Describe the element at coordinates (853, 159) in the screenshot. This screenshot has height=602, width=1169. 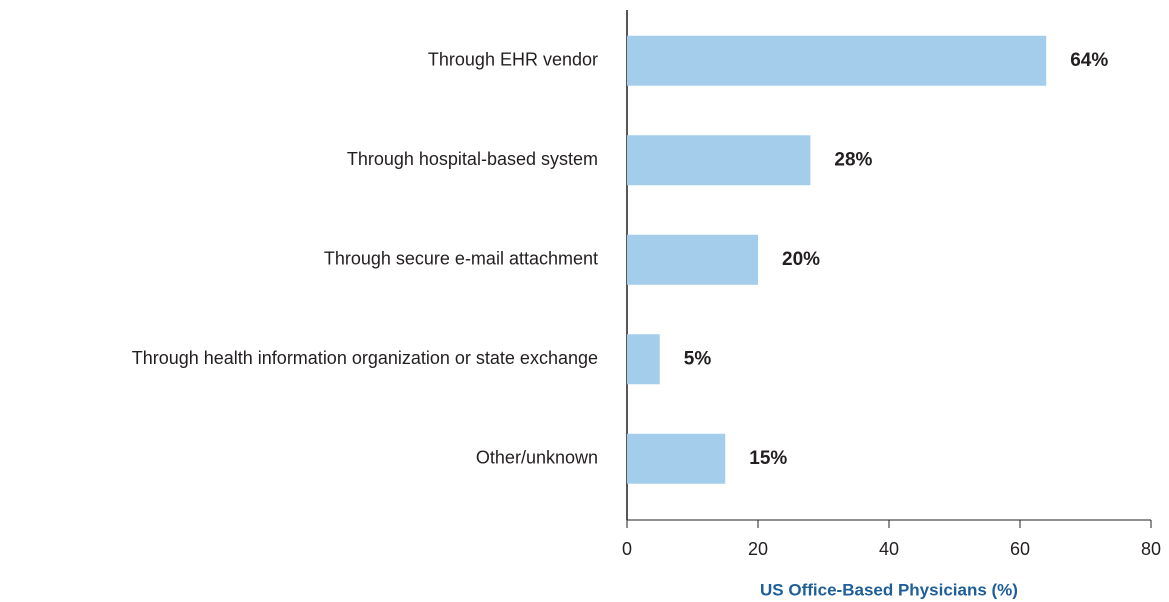
I see `value-label: 28%` at that location.